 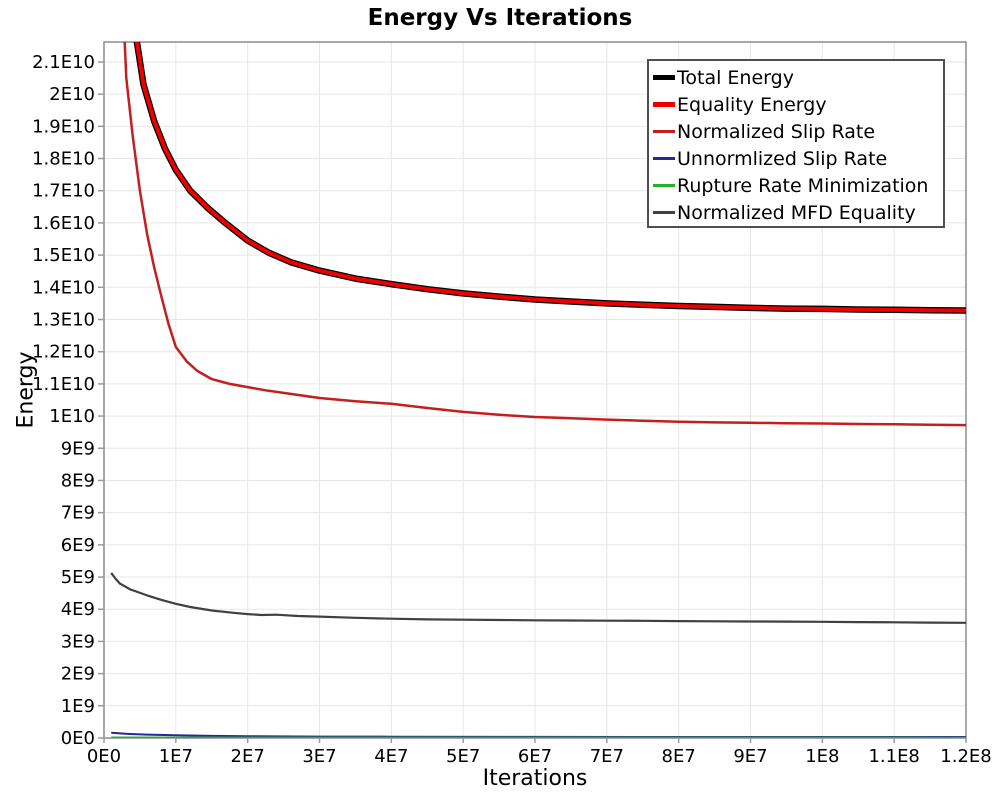 I want to click on y-tick-label: 1.1E10, so click(x=63, y=384).